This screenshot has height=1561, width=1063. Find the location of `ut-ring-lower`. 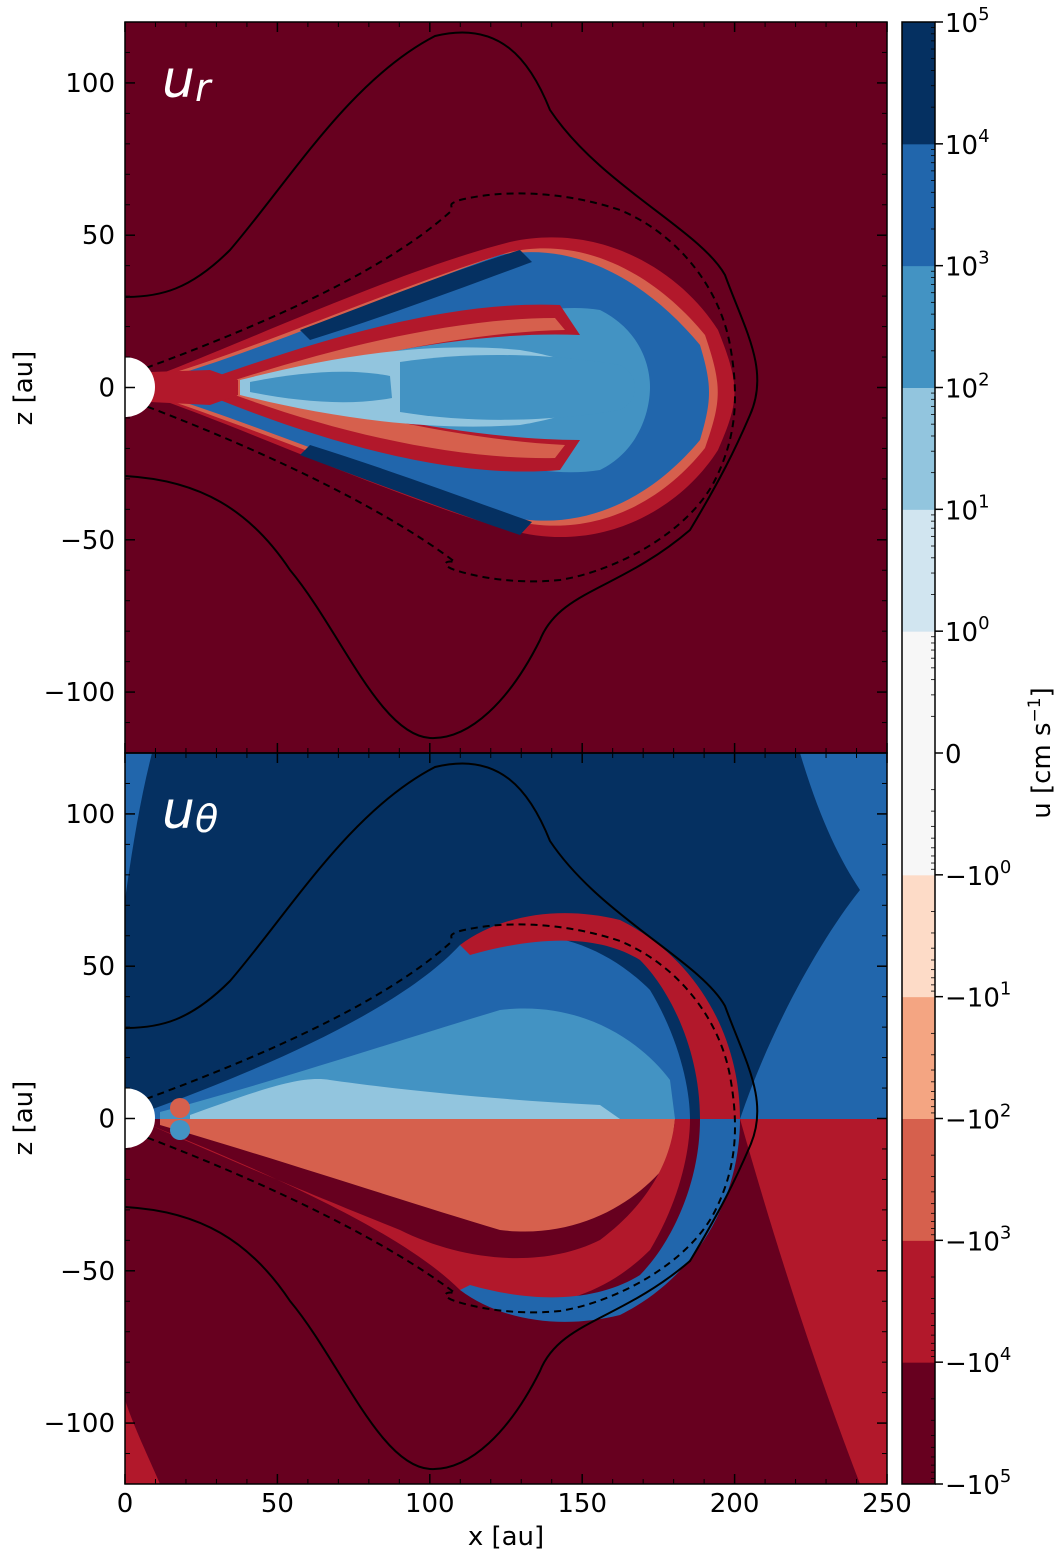

ut-ring-lower is located at coordinates (180, 1130).